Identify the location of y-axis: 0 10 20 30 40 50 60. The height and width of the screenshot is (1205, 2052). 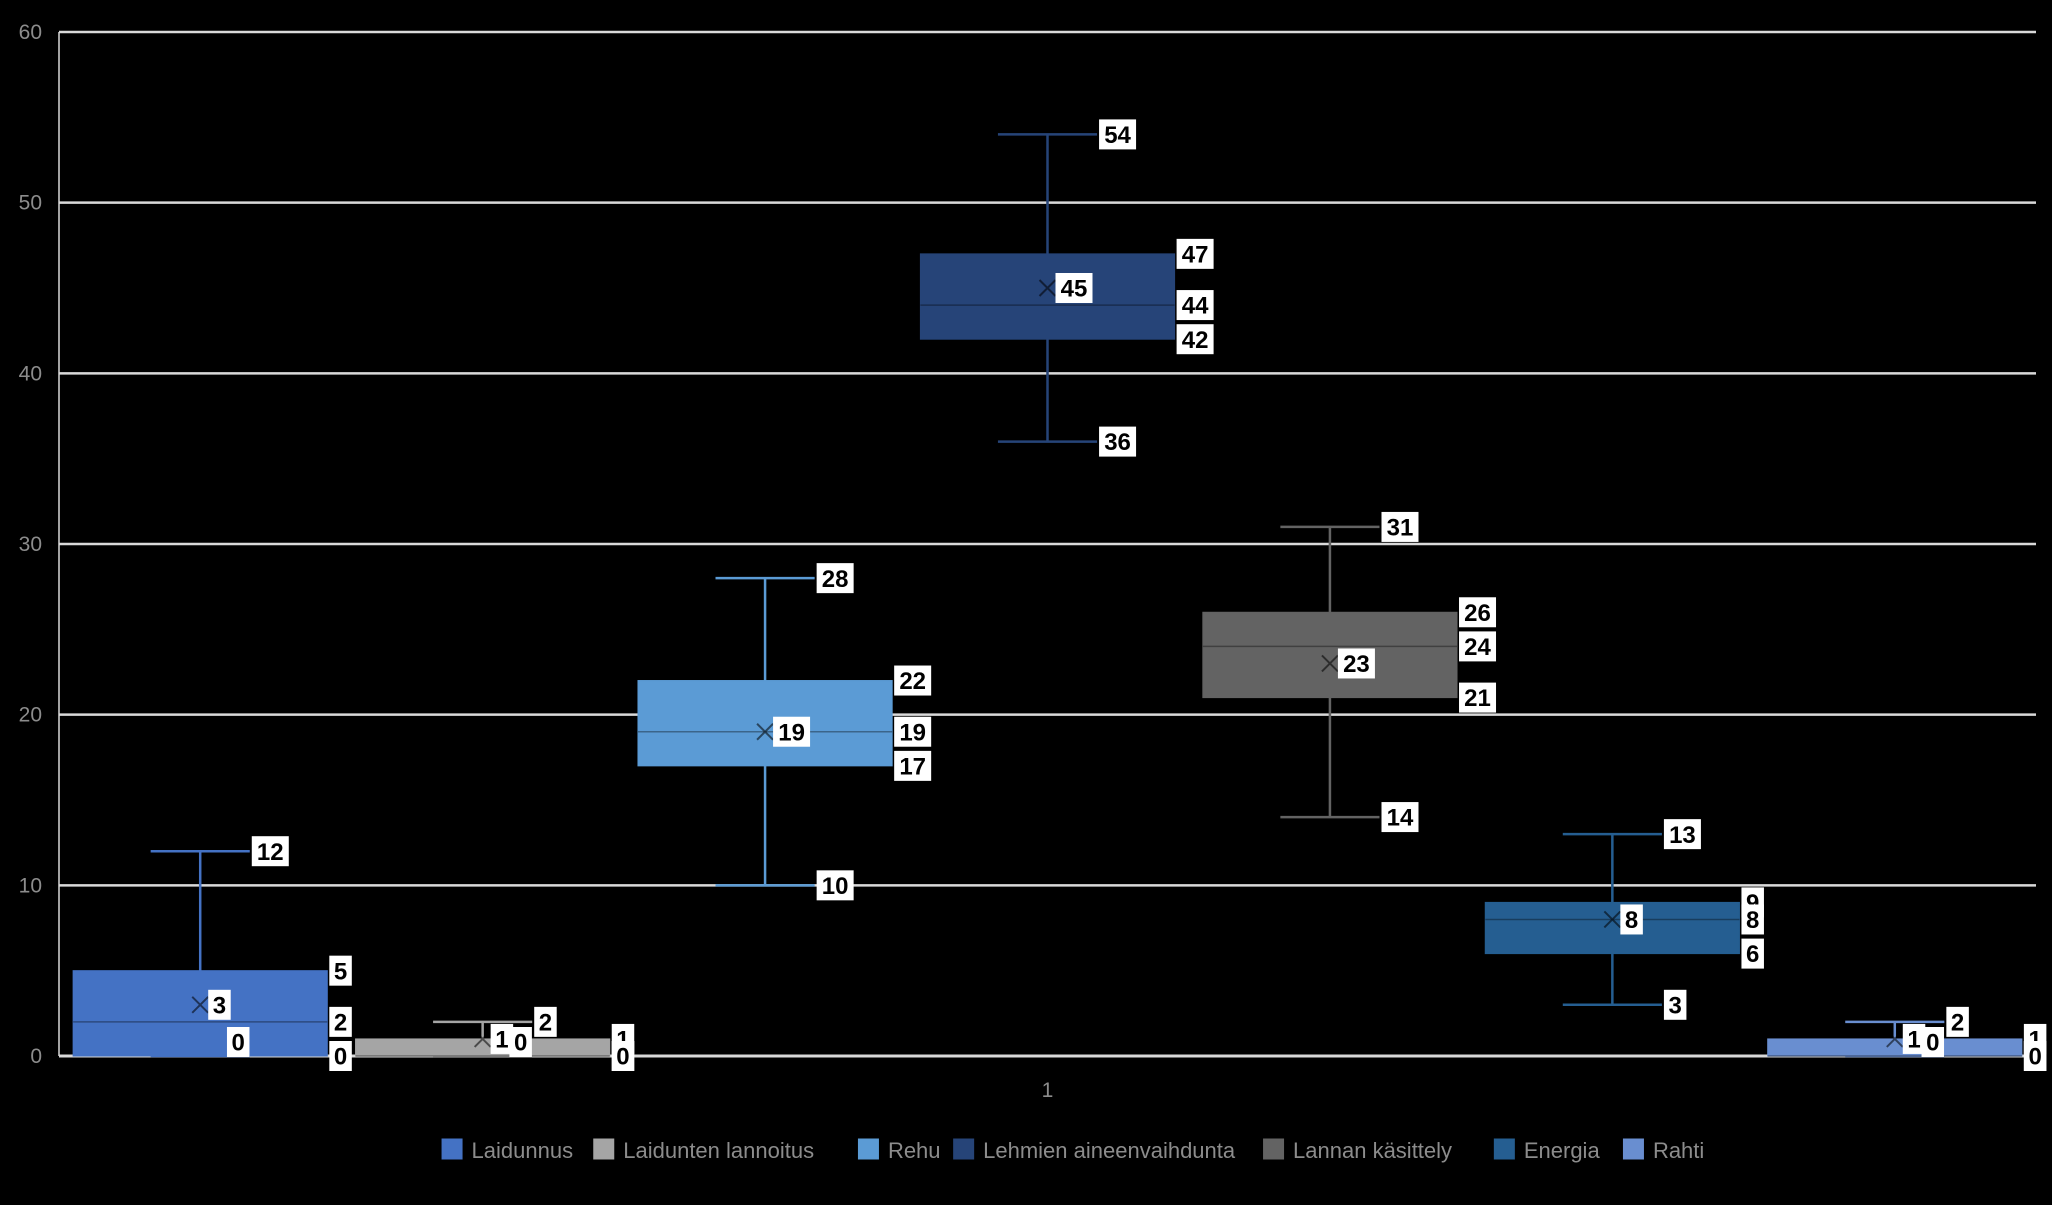
(30, 544).